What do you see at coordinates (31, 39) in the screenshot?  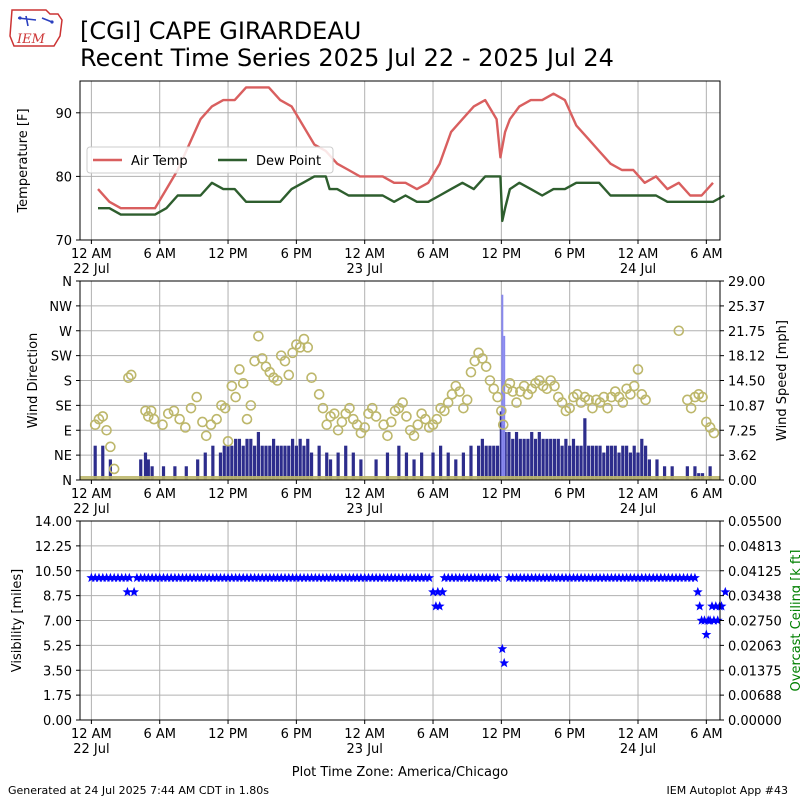 I see `logo-text: IEM` at bounding box center [31, 39].